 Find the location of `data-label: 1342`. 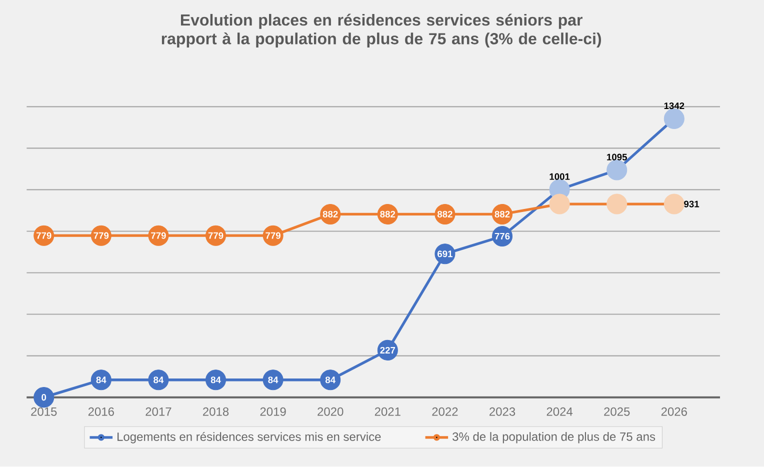

data-label: 1342 is located at coordinates (674, 106).